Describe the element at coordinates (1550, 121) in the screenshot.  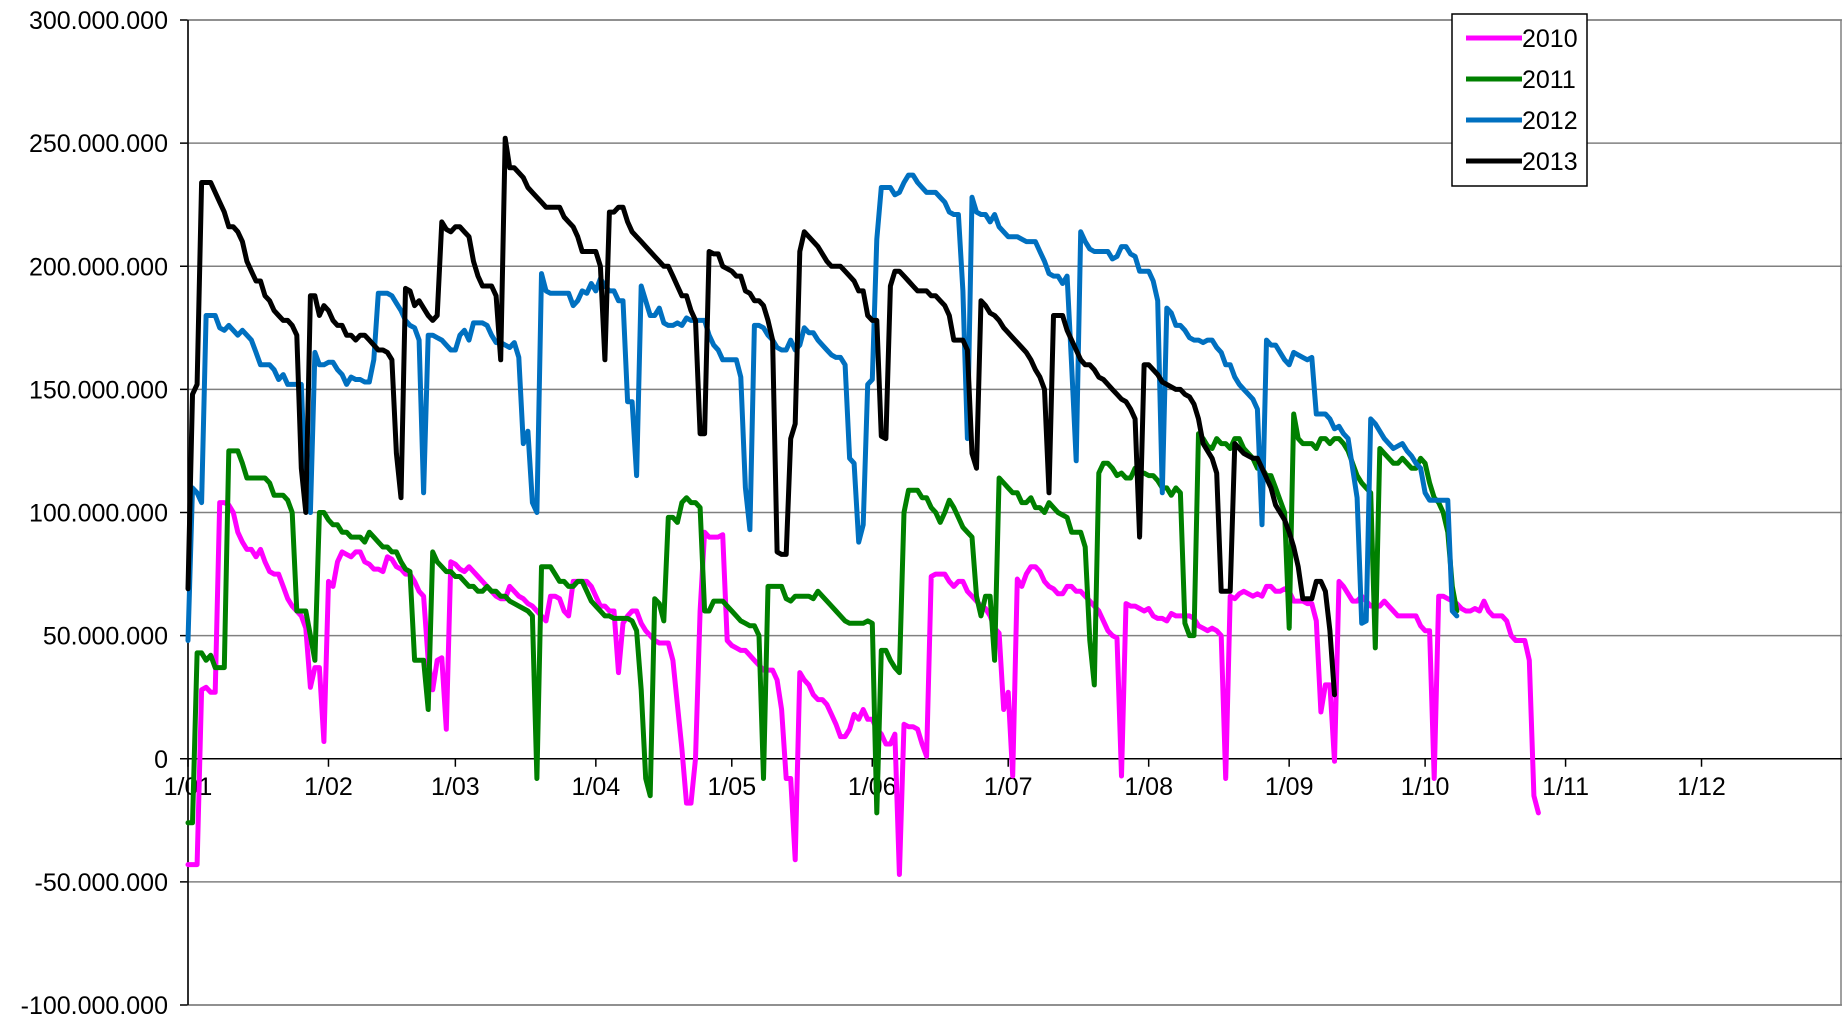
I see `legend-label-2012: 2012` at that location.